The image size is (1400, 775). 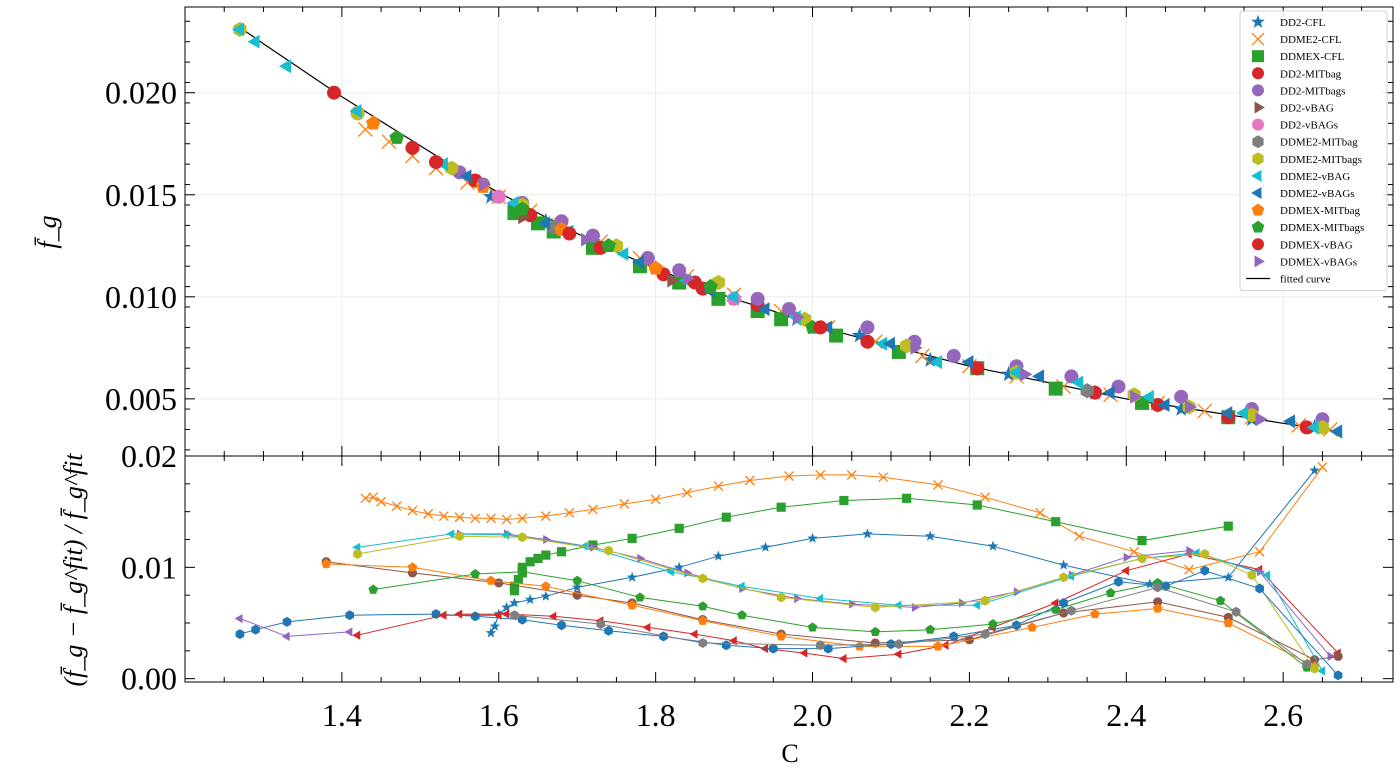 What do you see at coordinates (789, 753) in the screenshot?
I see `bottom-xlabel: C` at bounding box center [789, 753].